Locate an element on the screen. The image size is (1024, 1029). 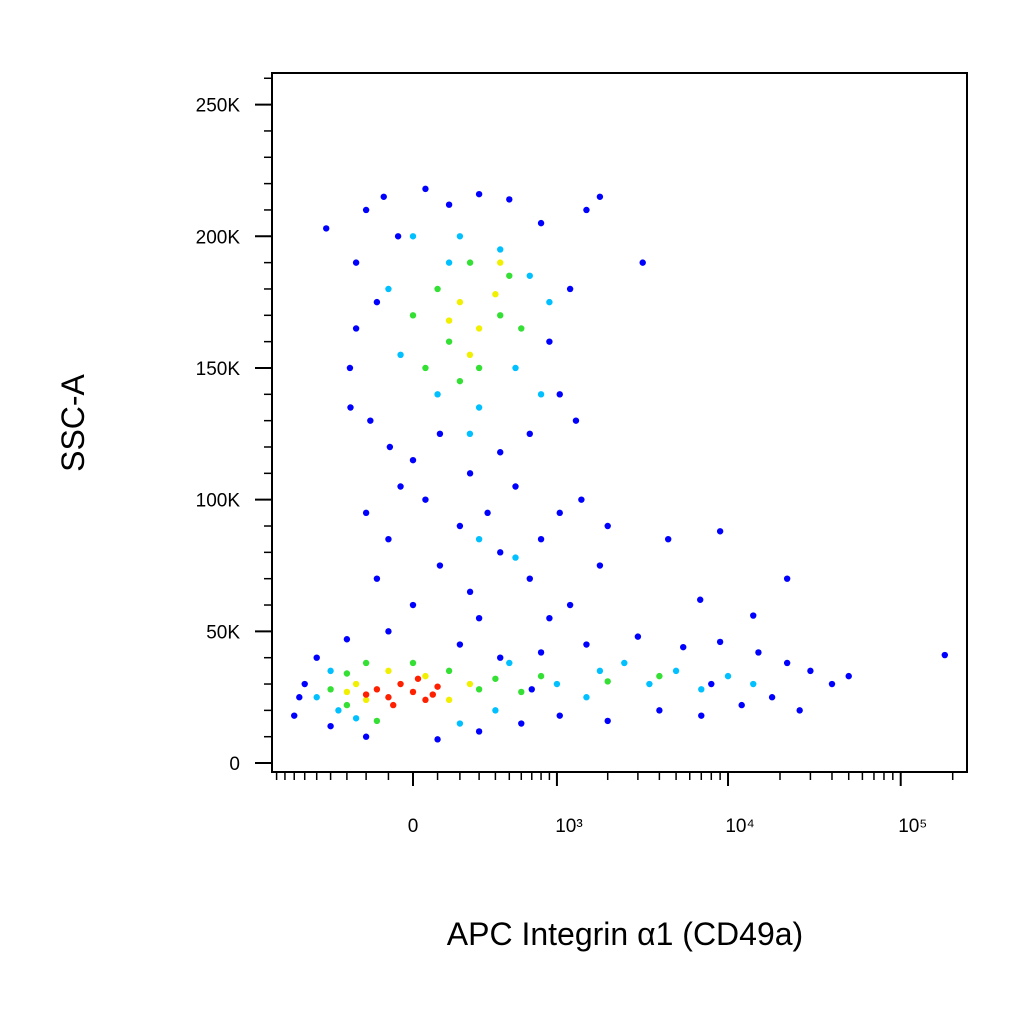
y-tick-label: 100K is located at coordinates (218, 501).